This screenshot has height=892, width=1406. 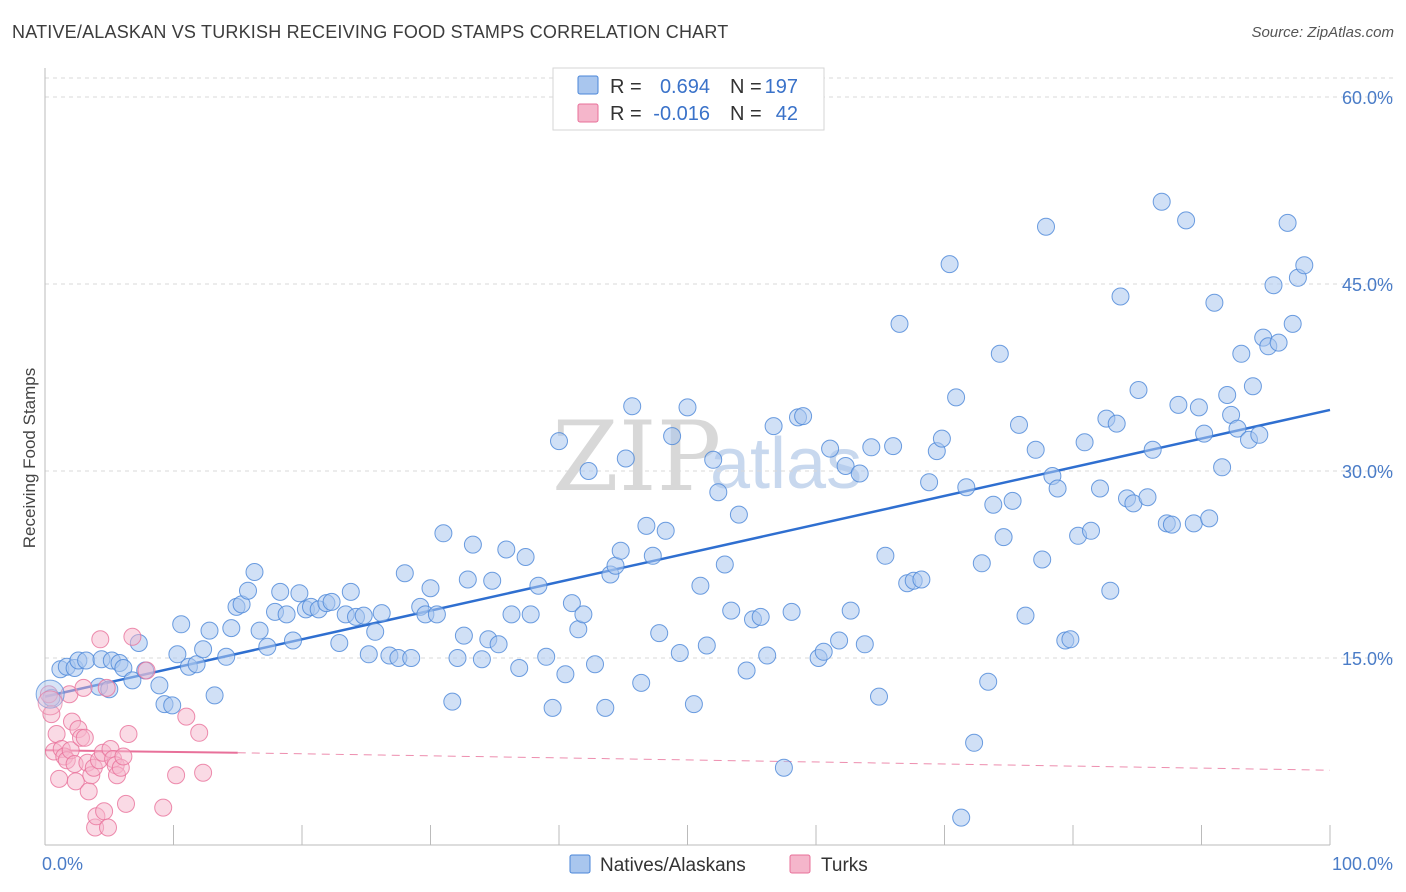 I want to click on legend-n-value-2: 42, so click(x=787, y=114).